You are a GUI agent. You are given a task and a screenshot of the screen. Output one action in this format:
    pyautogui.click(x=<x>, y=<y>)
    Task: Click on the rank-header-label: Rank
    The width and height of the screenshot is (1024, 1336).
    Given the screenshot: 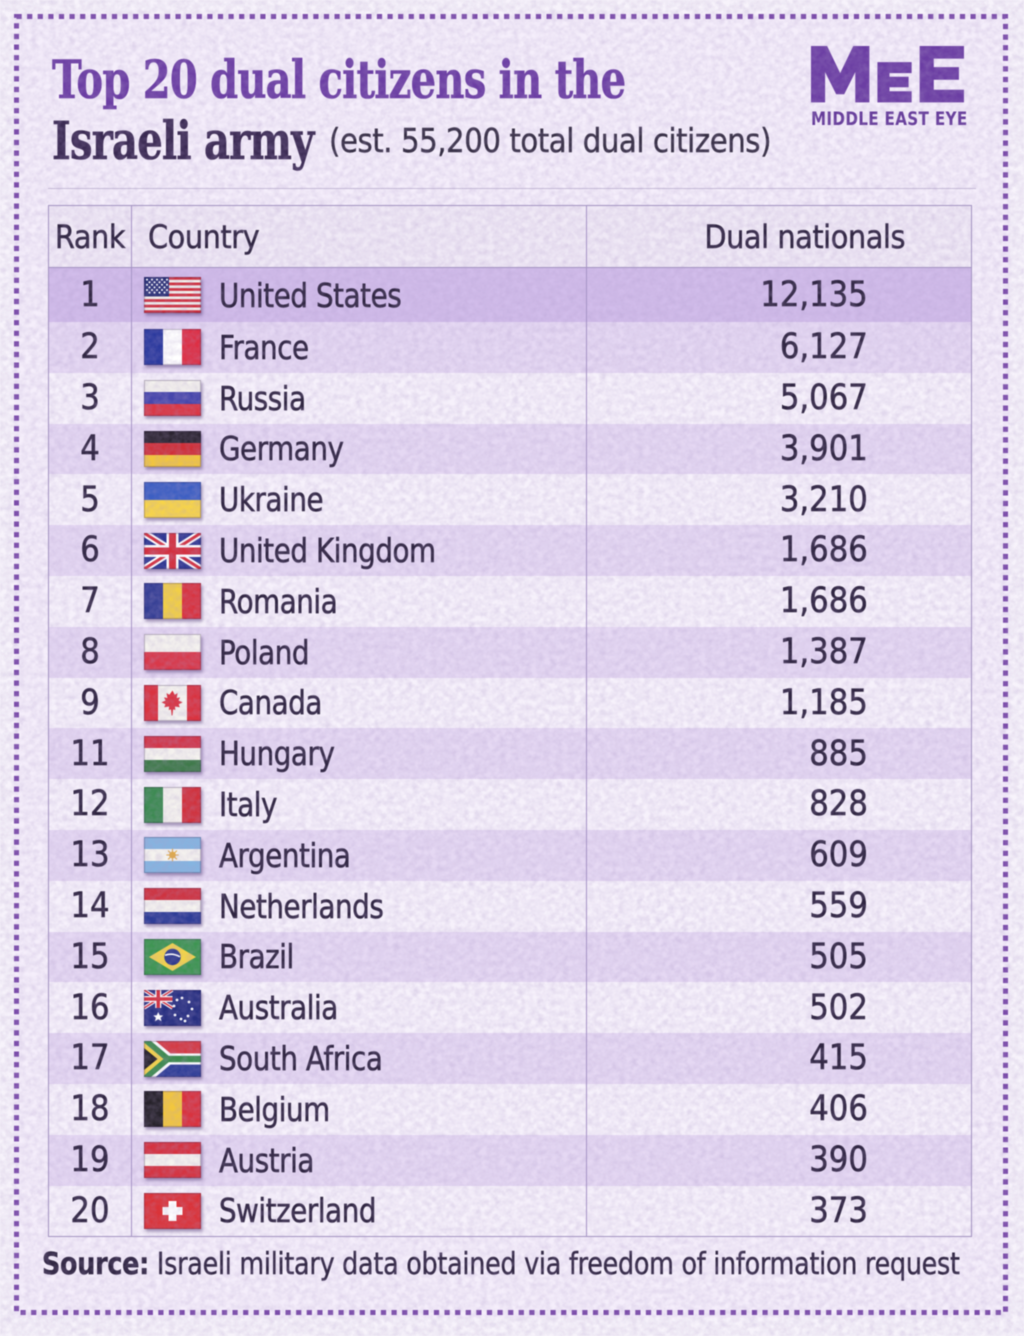 What is the action you would take?
    pyautogui.click(x=90, y=236)
    